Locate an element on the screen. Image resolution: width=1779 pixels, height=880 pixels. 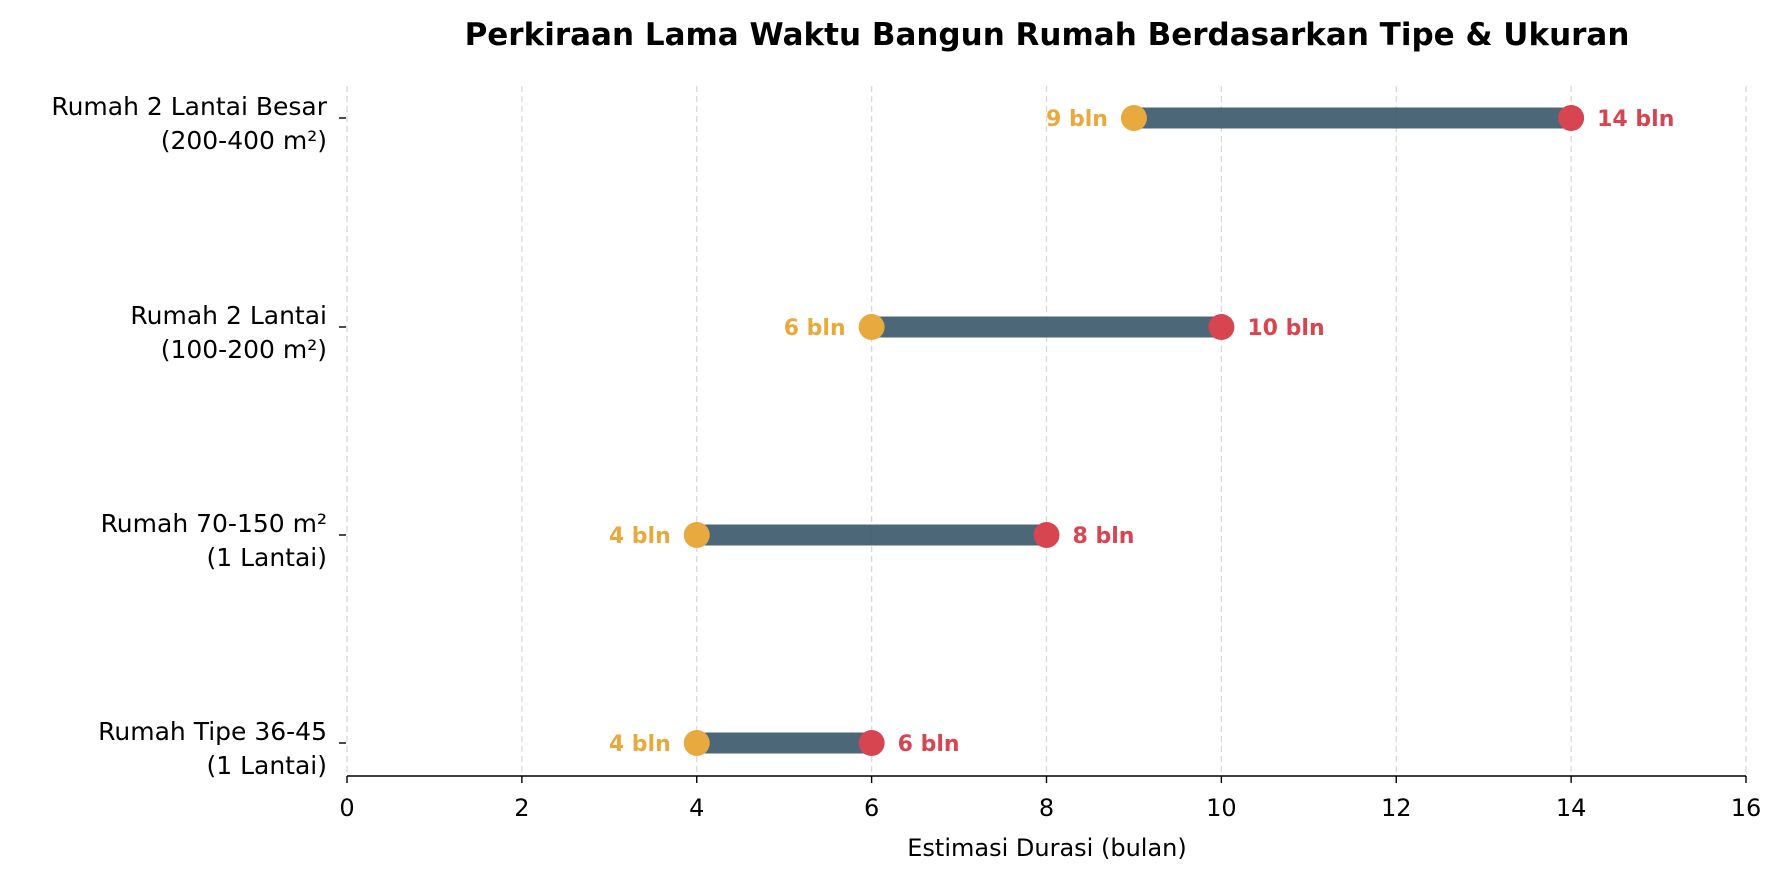
max-value-label: 14 bln is located at coordinates (1635, 119).